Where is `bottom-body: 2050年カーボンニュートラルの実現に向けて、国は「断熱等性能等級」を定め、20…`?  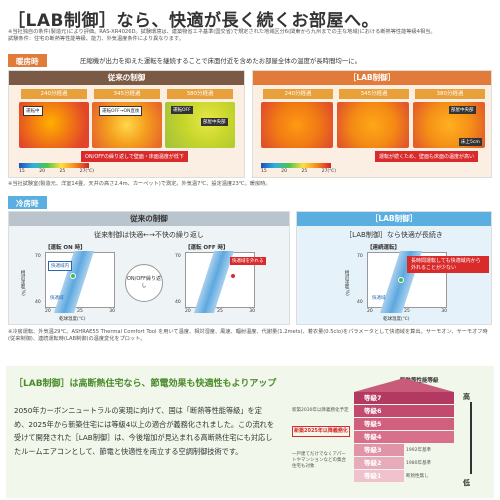 bottom-body: 2050年カーボンニュートラルの実現に向けて、国は「断熱等性能等級」を定め、20… is located at coordinates (144, 431).